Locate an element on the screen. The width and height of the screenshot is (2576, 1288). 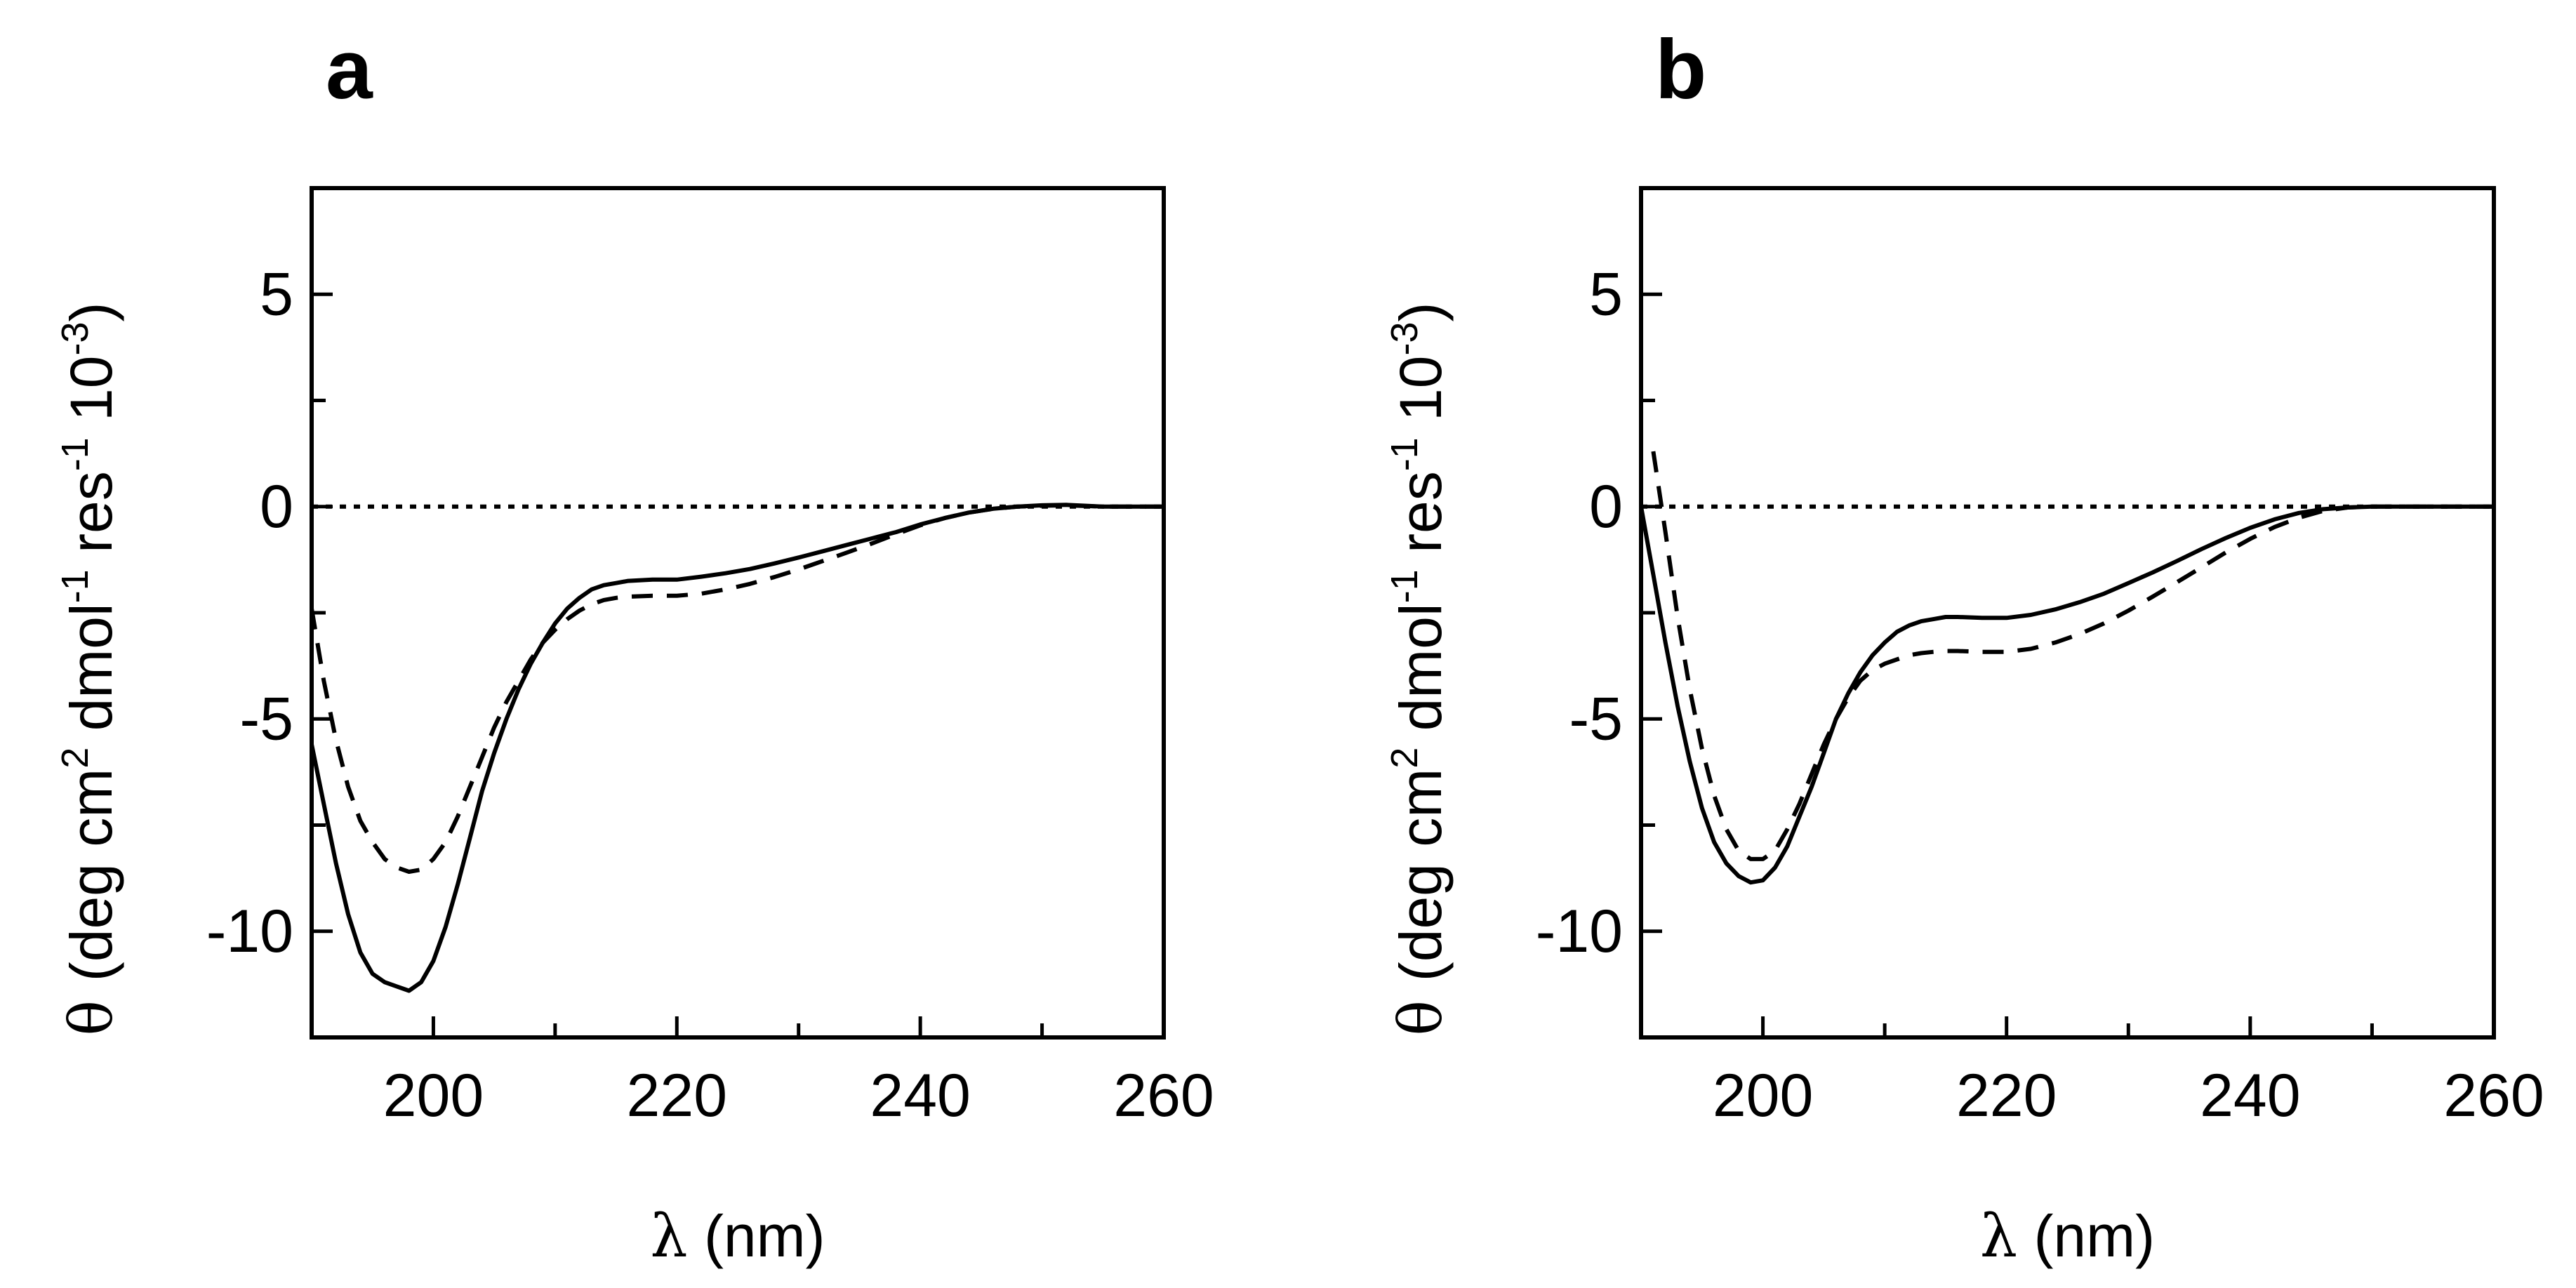
panel-label: b is located at coordinates (1681, 70).